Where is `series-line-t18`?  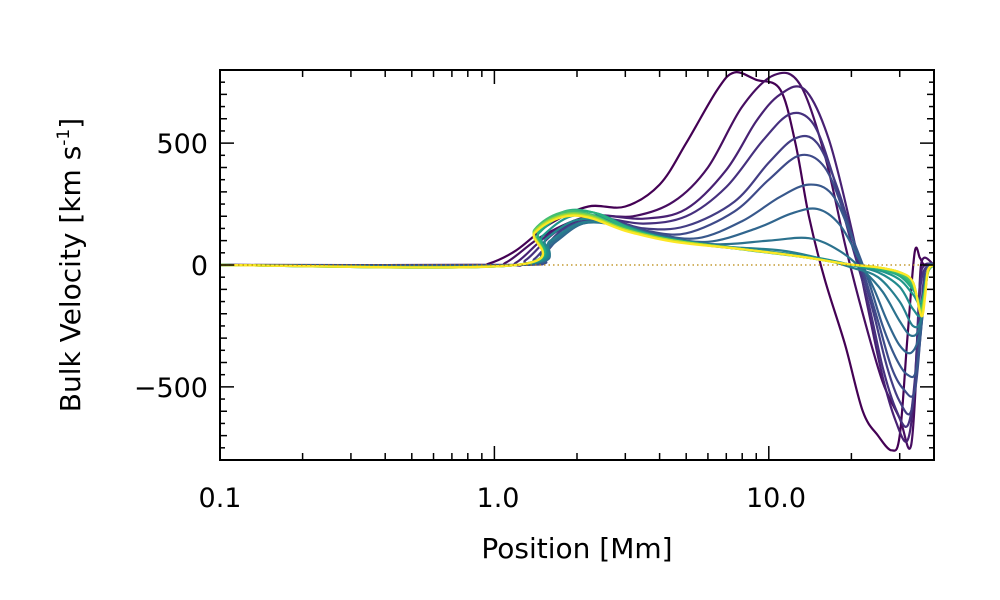
series-line-t18 is located at coordinates (577, 266).